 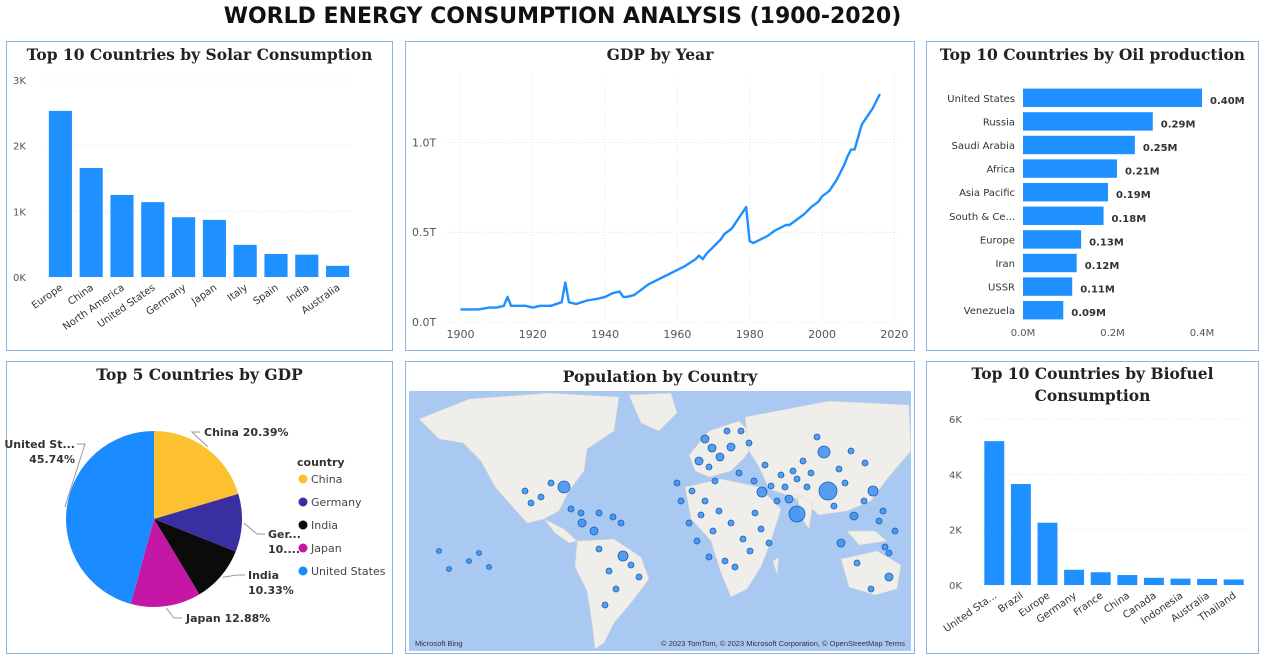 What do you see at coordinates (1005, 264) in the screenshot?
I see `oil-category-label: Iran` at bounding box center [1005, 264].